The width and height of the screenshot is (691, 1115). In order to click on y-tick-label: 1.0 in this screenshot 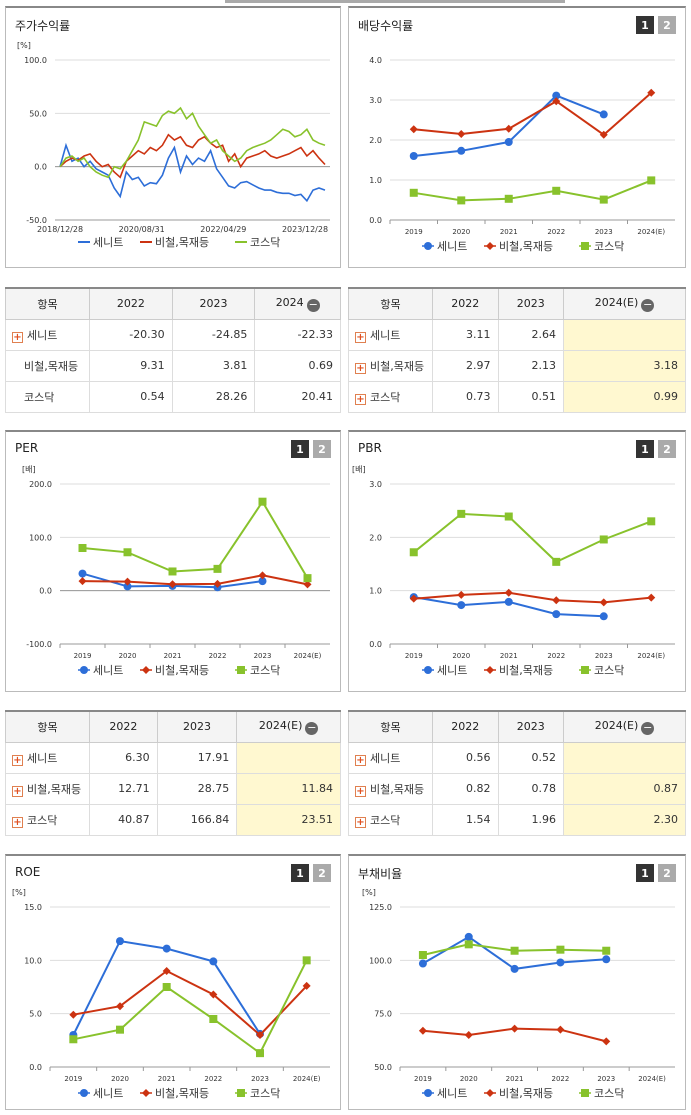, I will do `click(375, 180)`.